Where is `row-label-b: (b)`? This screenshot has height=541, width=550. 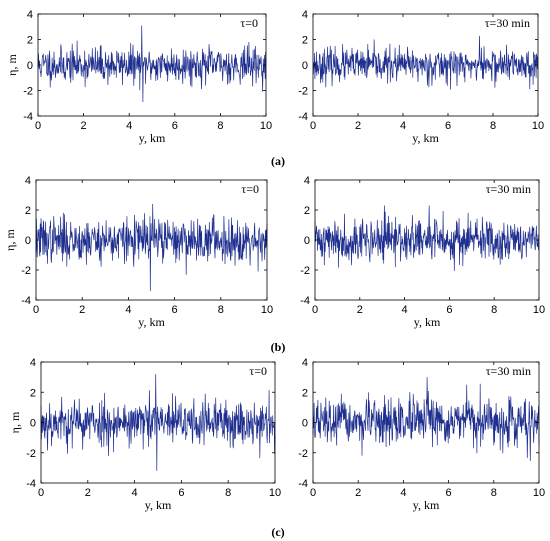 row-label-b: (b) is located at coordinates (278, 347).